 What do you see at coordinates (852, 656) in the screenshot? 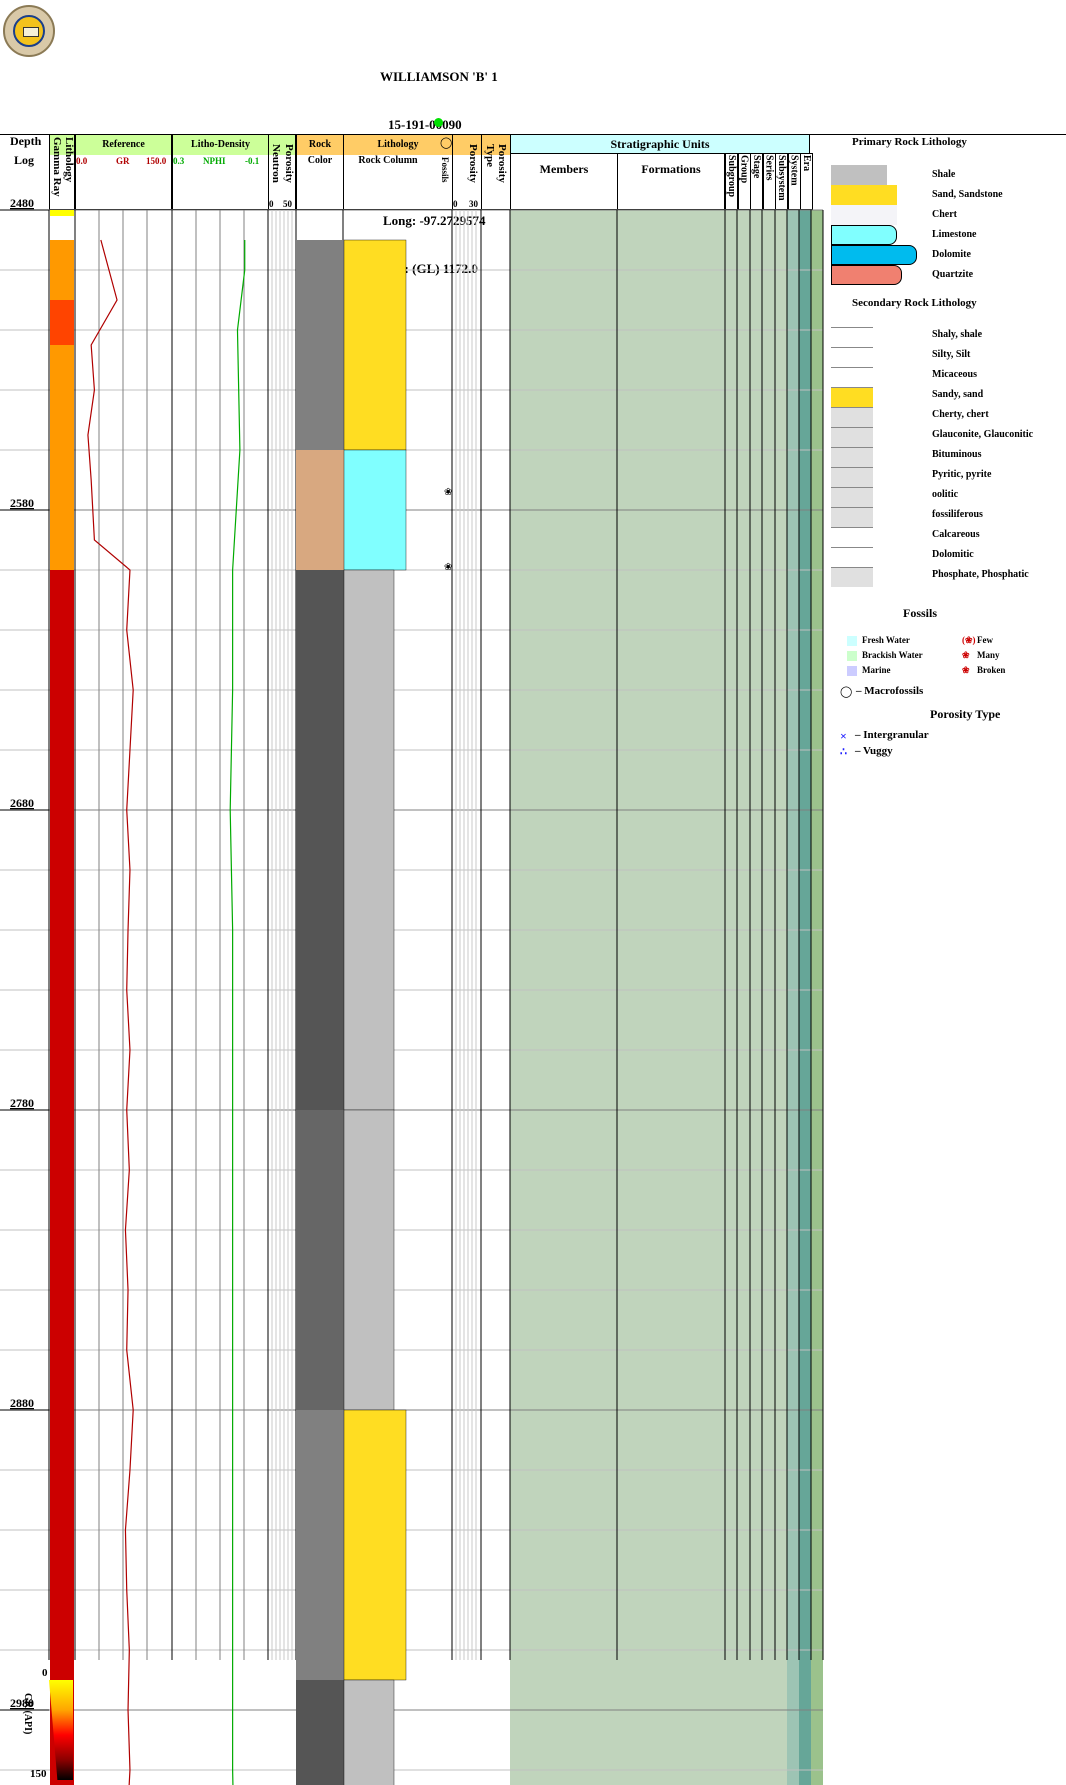
I see `fossil-env-swatch` at bounding box center [852, 656].